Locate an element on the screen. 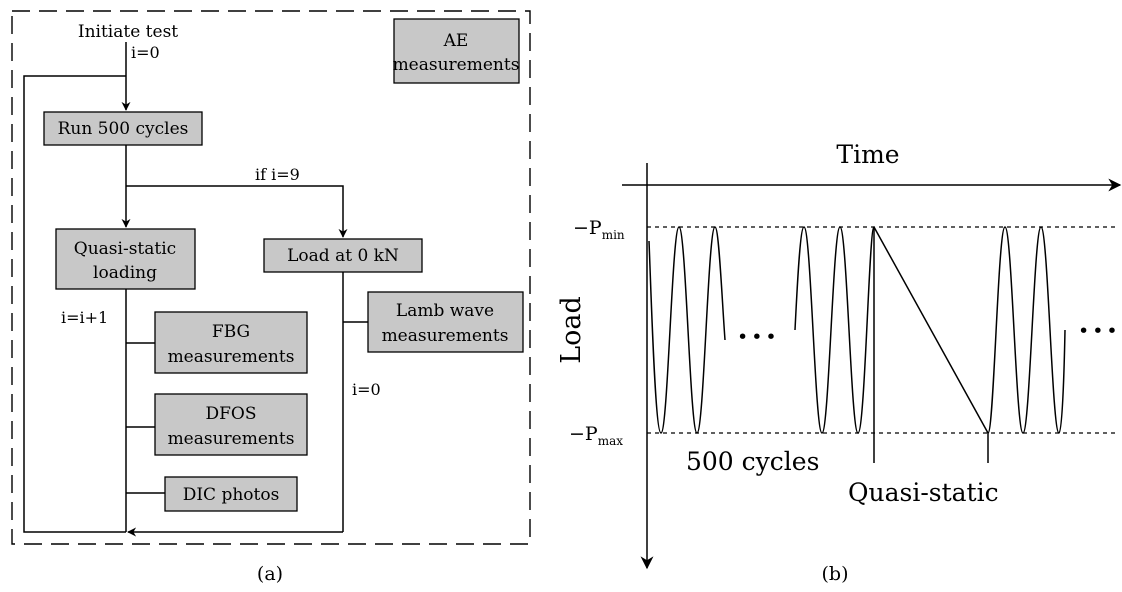 The image size is (1122, 592). cycles-label: 500 cycles is located at coordinates (752, 461).